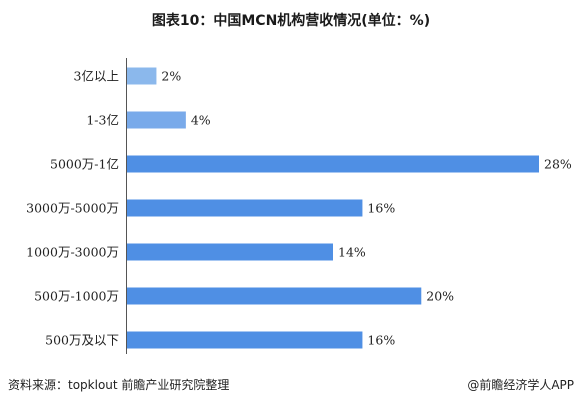 This screenshot has width=582, height=407. Describe the element at coordinates (96, 76) in the screenshot. I see `category-label-0: 3亿以上` at that location.